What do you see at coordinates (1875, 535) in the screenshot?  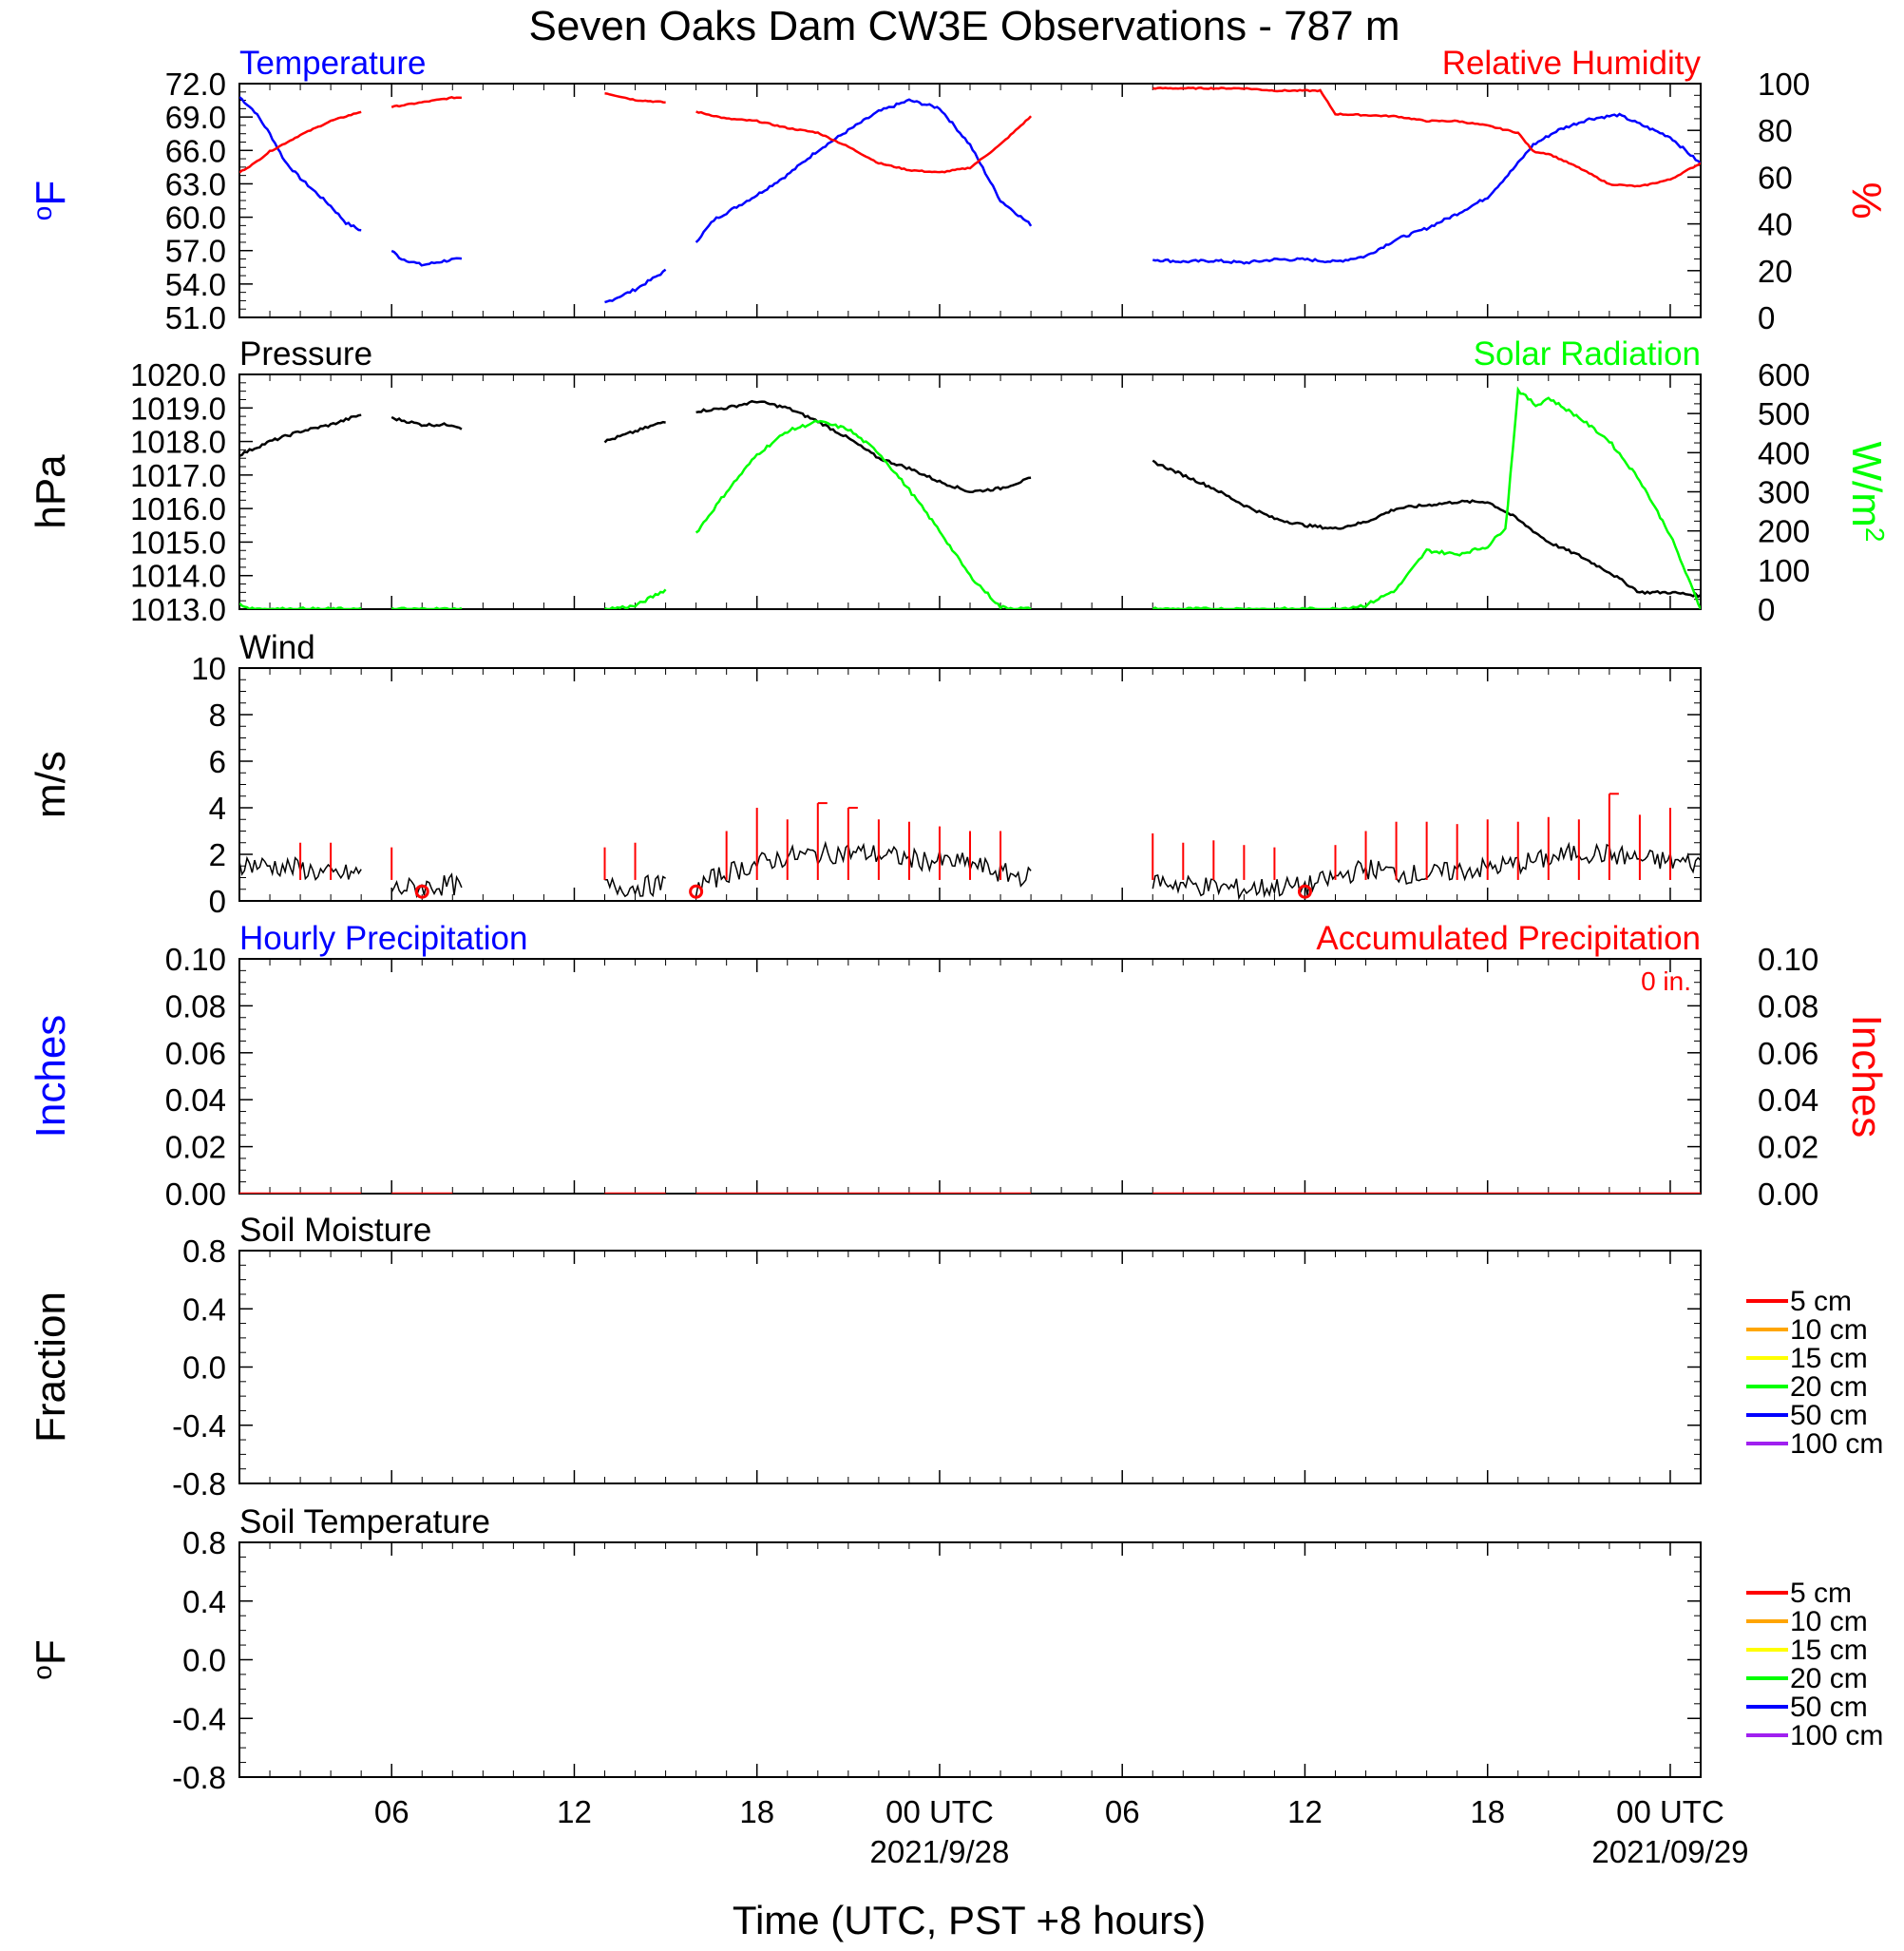 I see `unit-superscript: 2` at bounding box center [1875, 535].